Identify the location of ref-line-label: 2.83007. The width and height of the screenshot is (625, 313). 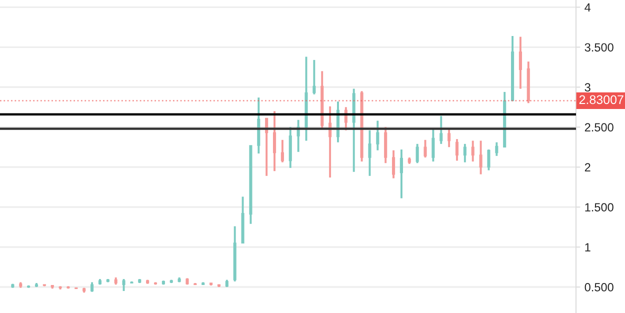
(601, 99).